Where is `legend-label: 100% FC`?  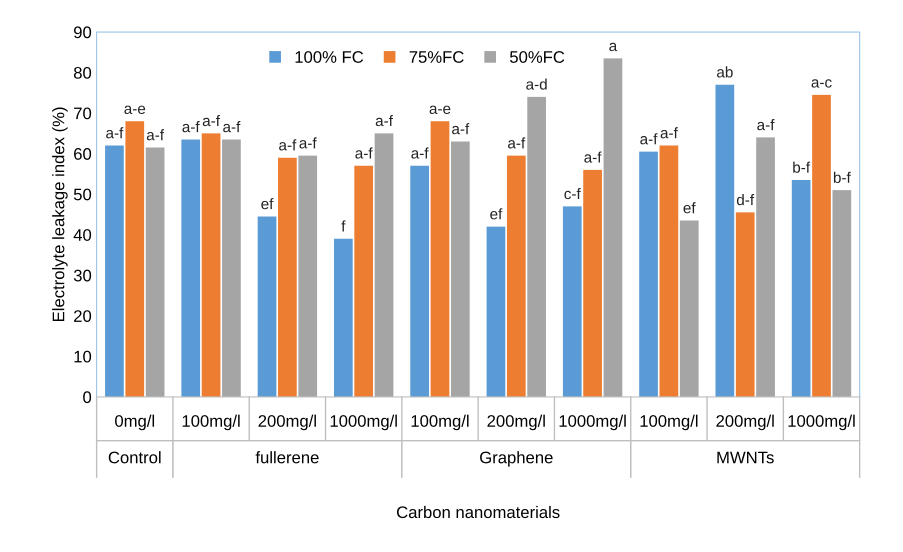 legend-label: 100% FC is located at coordinates (330, 57).